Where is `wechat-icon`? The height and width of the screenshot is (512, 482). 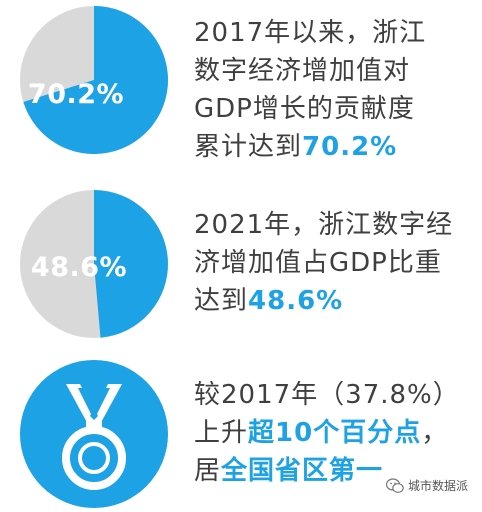 wechat-icon is located at coordinates (394, 485).